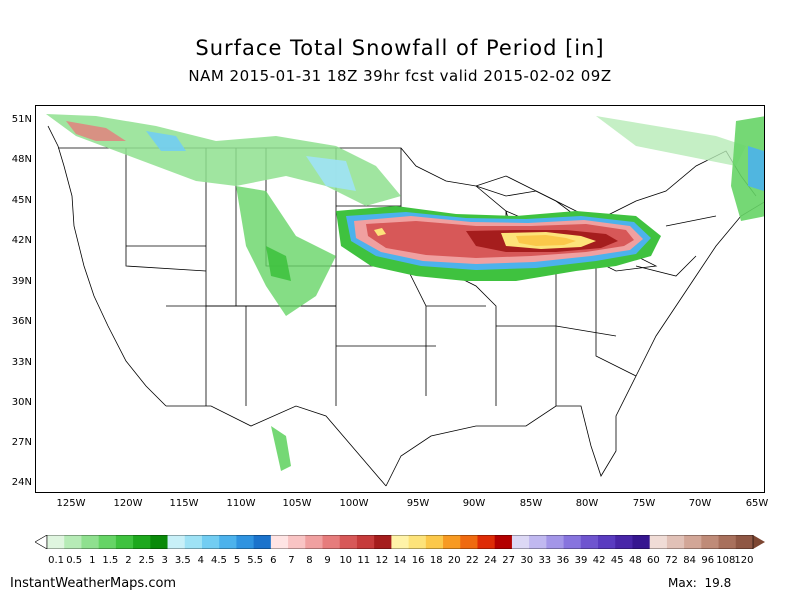 The height and width of the screenshot is (600, 800). What do you see at coordinates (21, 200) in the screenshot?
I see `lat-label-45n: 45N` at bounding box center [21, 200].